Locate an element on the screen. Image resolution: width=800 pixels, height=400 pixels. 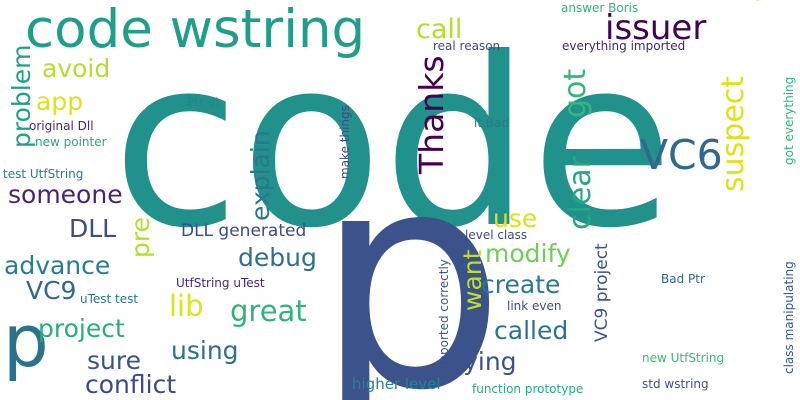
word-ptr-gt: Ptr gt is located at coordinates (204, 102).